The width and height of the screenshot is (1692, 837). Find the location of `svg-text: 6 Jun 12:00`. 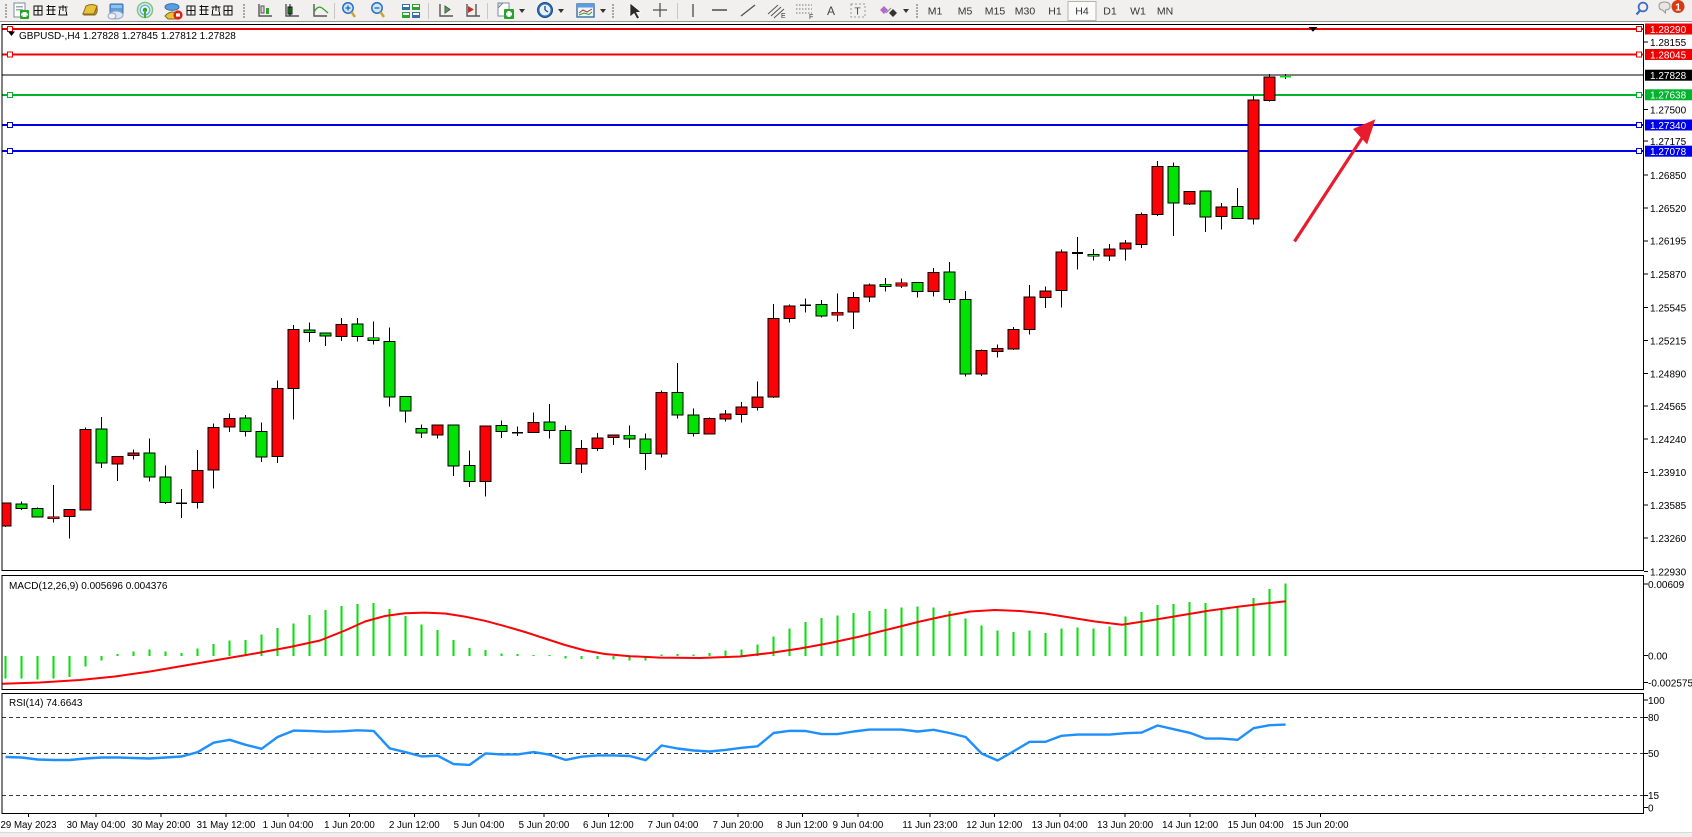

svg-text: 6 Jun 12:00 is located at coordinates (608, 825).